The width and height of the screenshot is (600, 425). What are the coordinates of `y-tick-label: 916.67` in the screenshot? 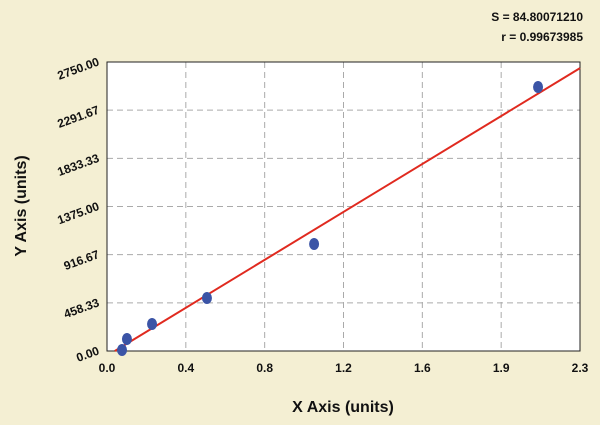 It's located at (82, 260).